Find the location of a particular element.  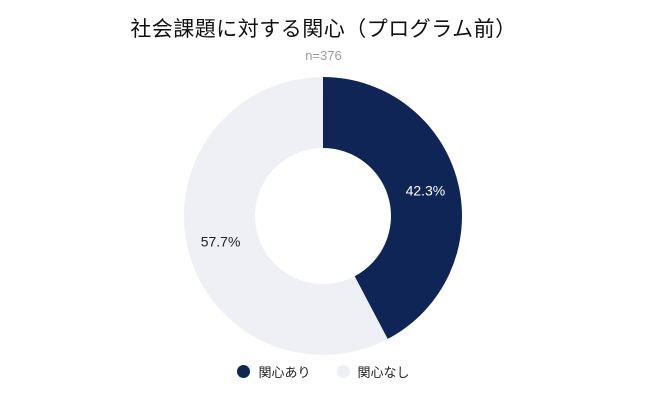

slice-label-0: 42.3% is located at coordinates (426, 191).